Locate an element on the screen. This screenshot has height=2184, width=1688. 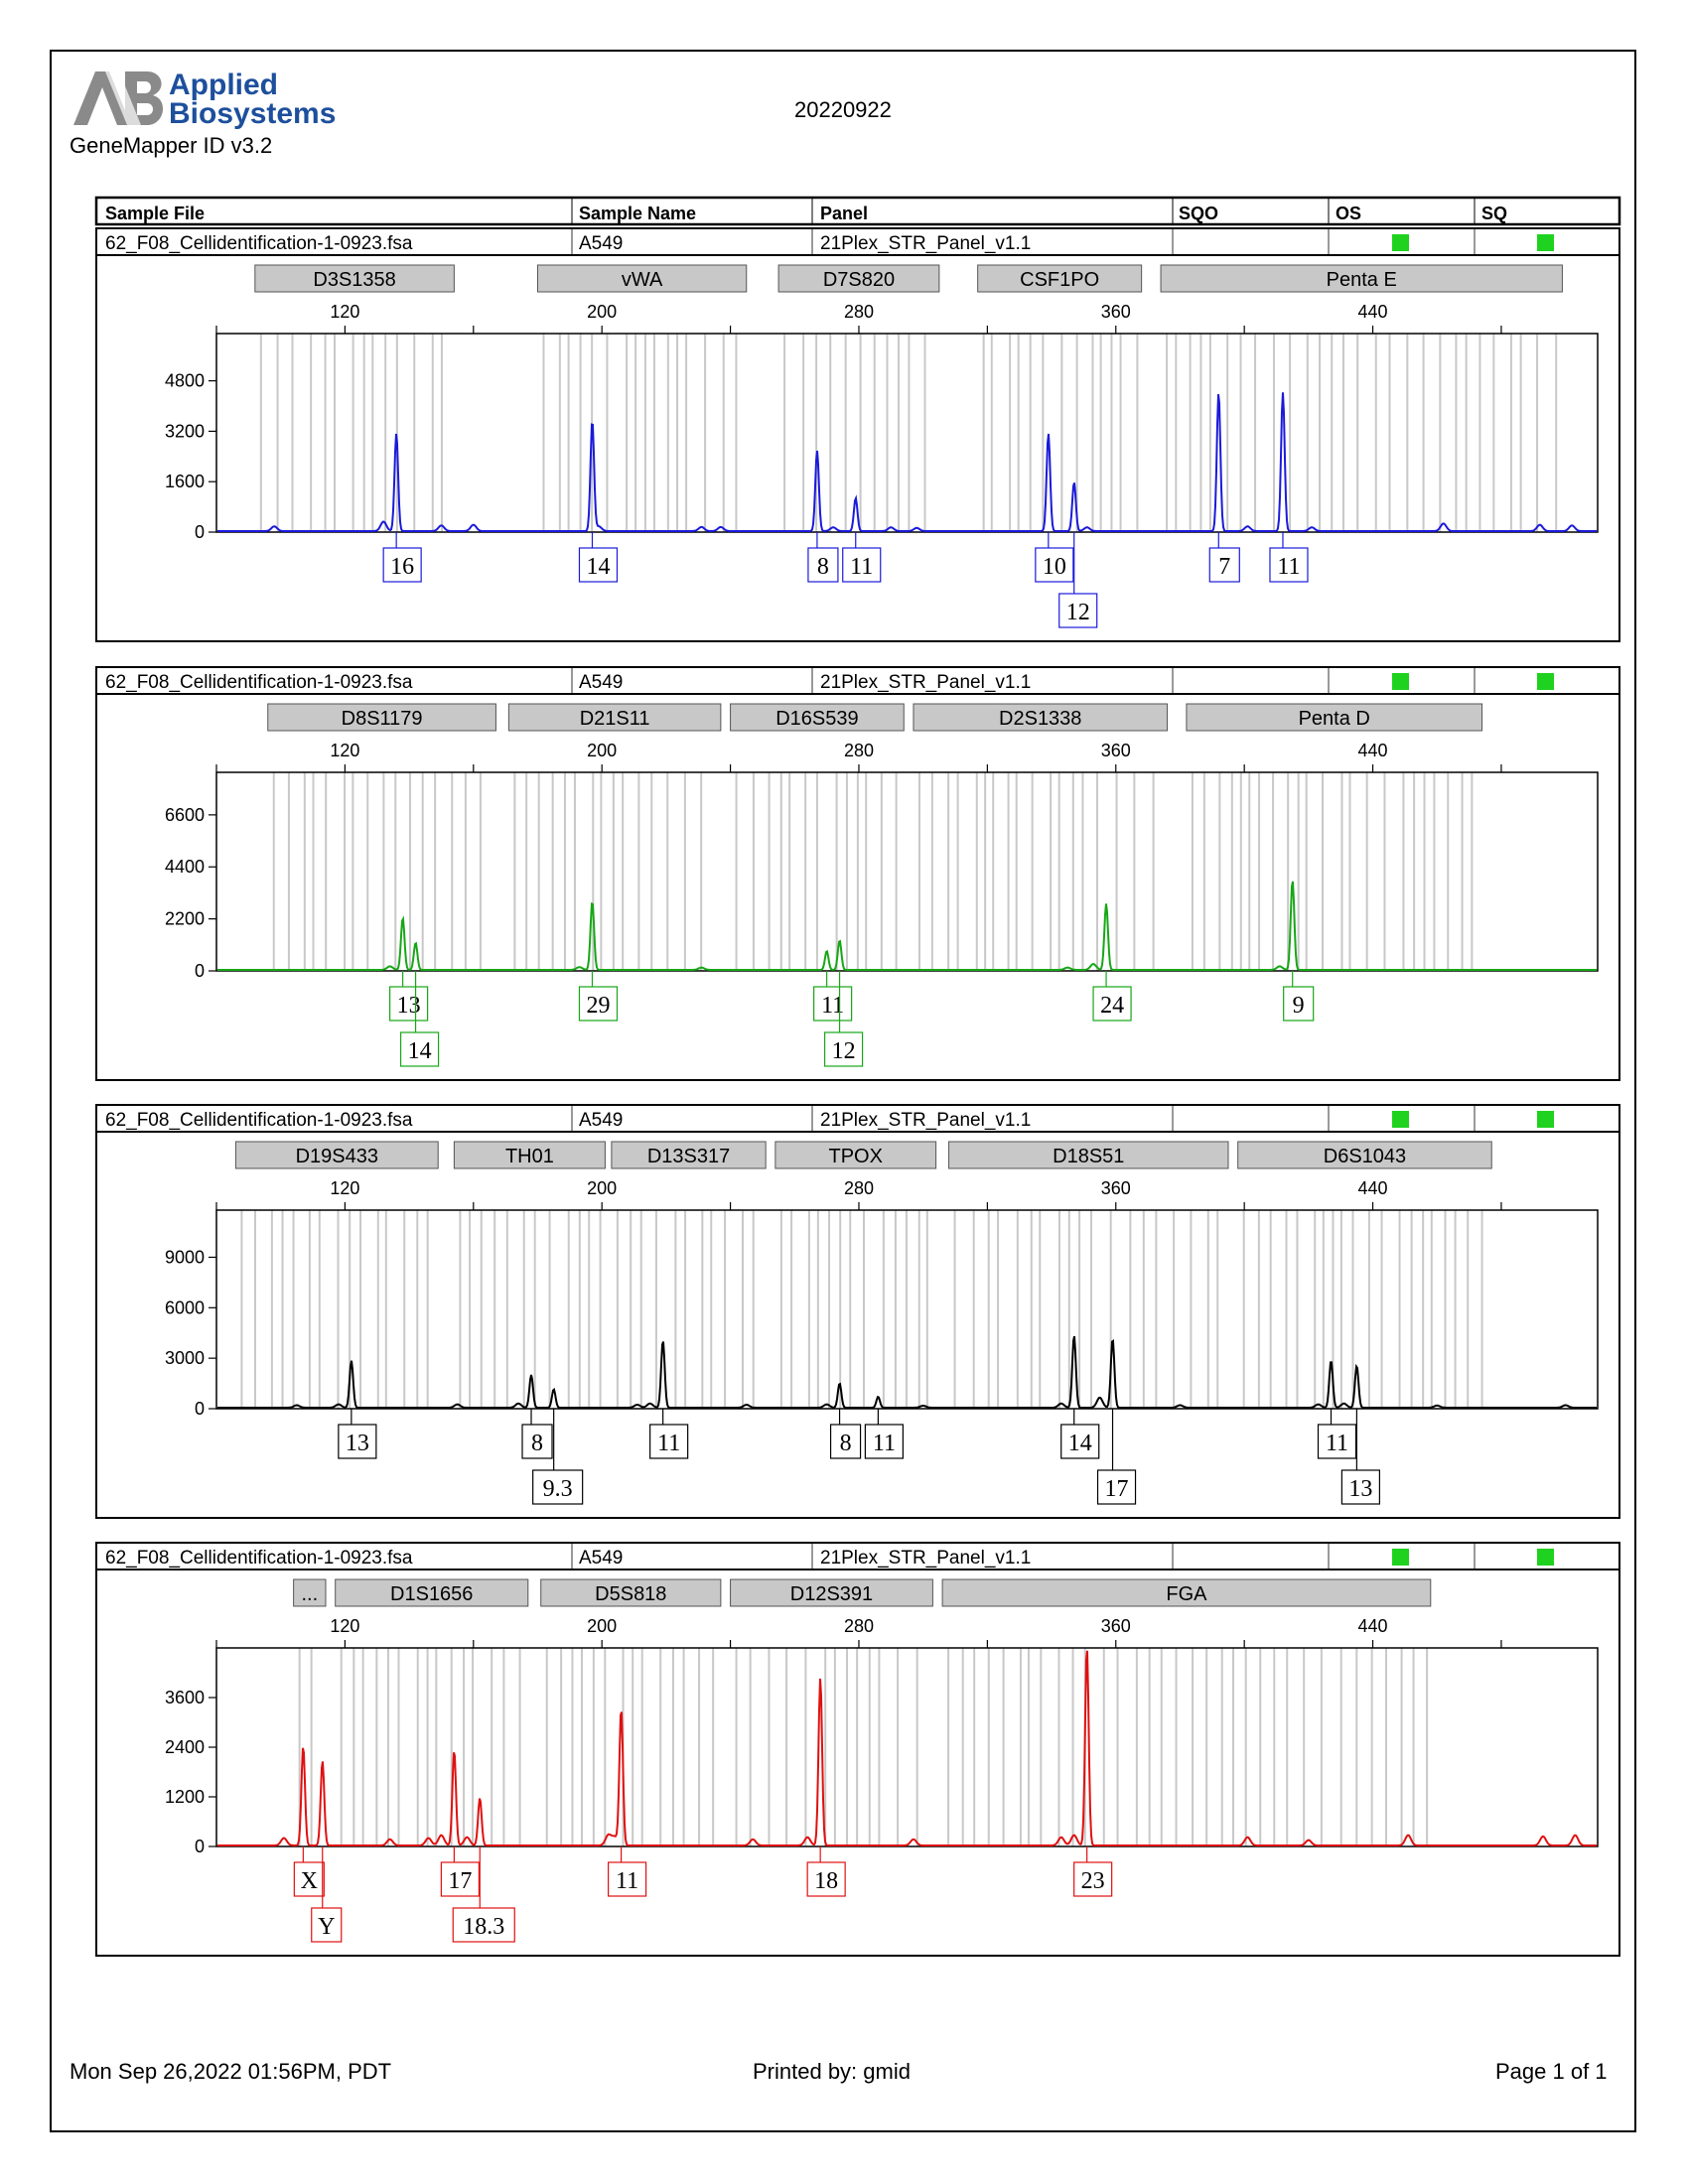
marker-label: Penta D is located at coordinates (1334, 719).